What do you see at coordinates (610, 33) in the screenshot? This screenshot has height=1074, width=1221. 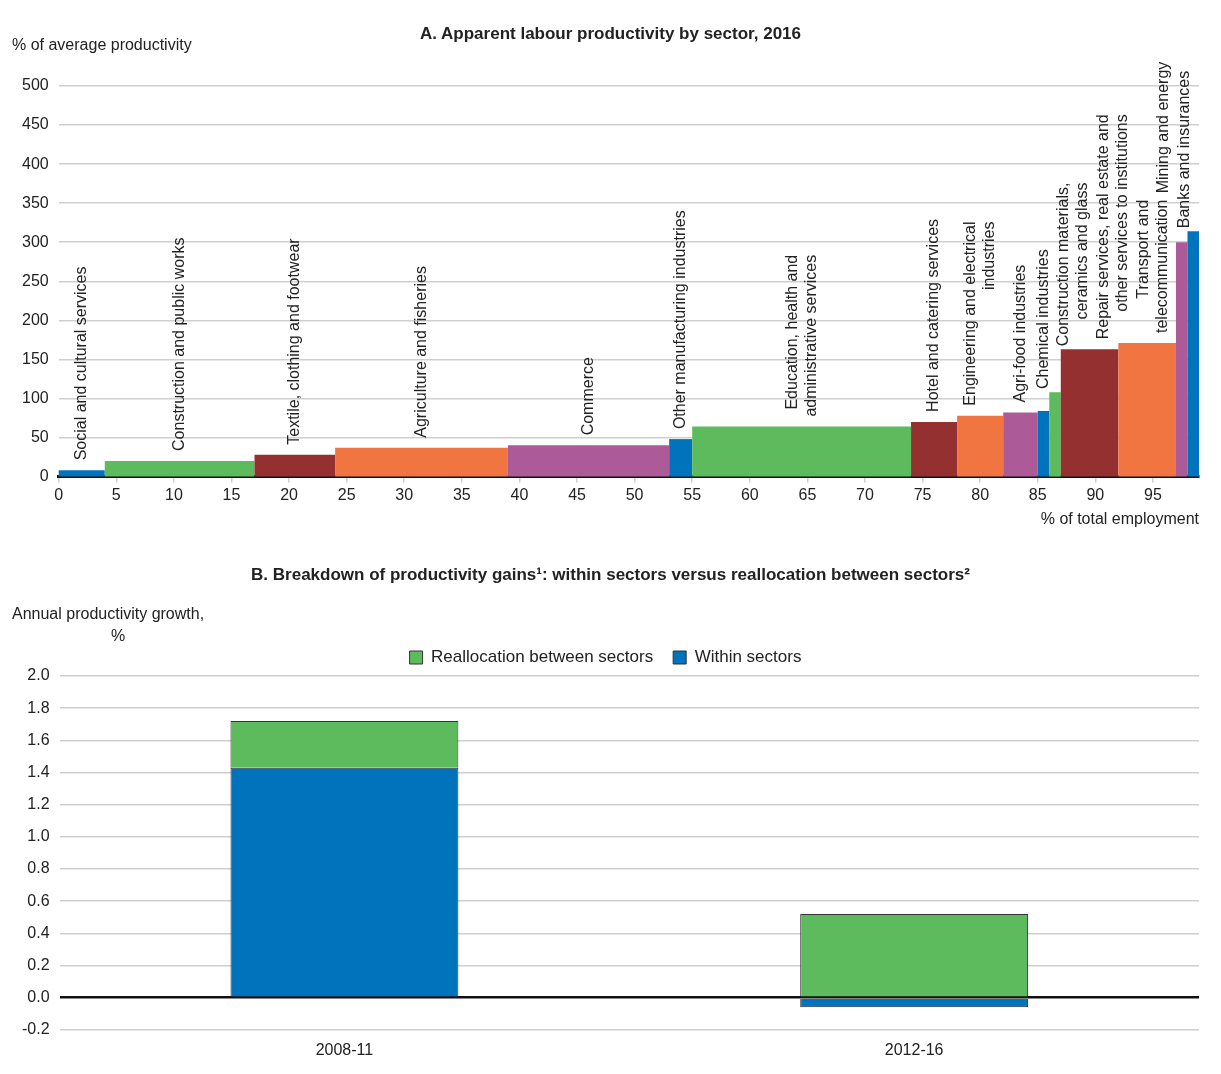 I see `chart-title: A. Apparent labour productivity by sector, 2016` at bounding box center [610, 33].